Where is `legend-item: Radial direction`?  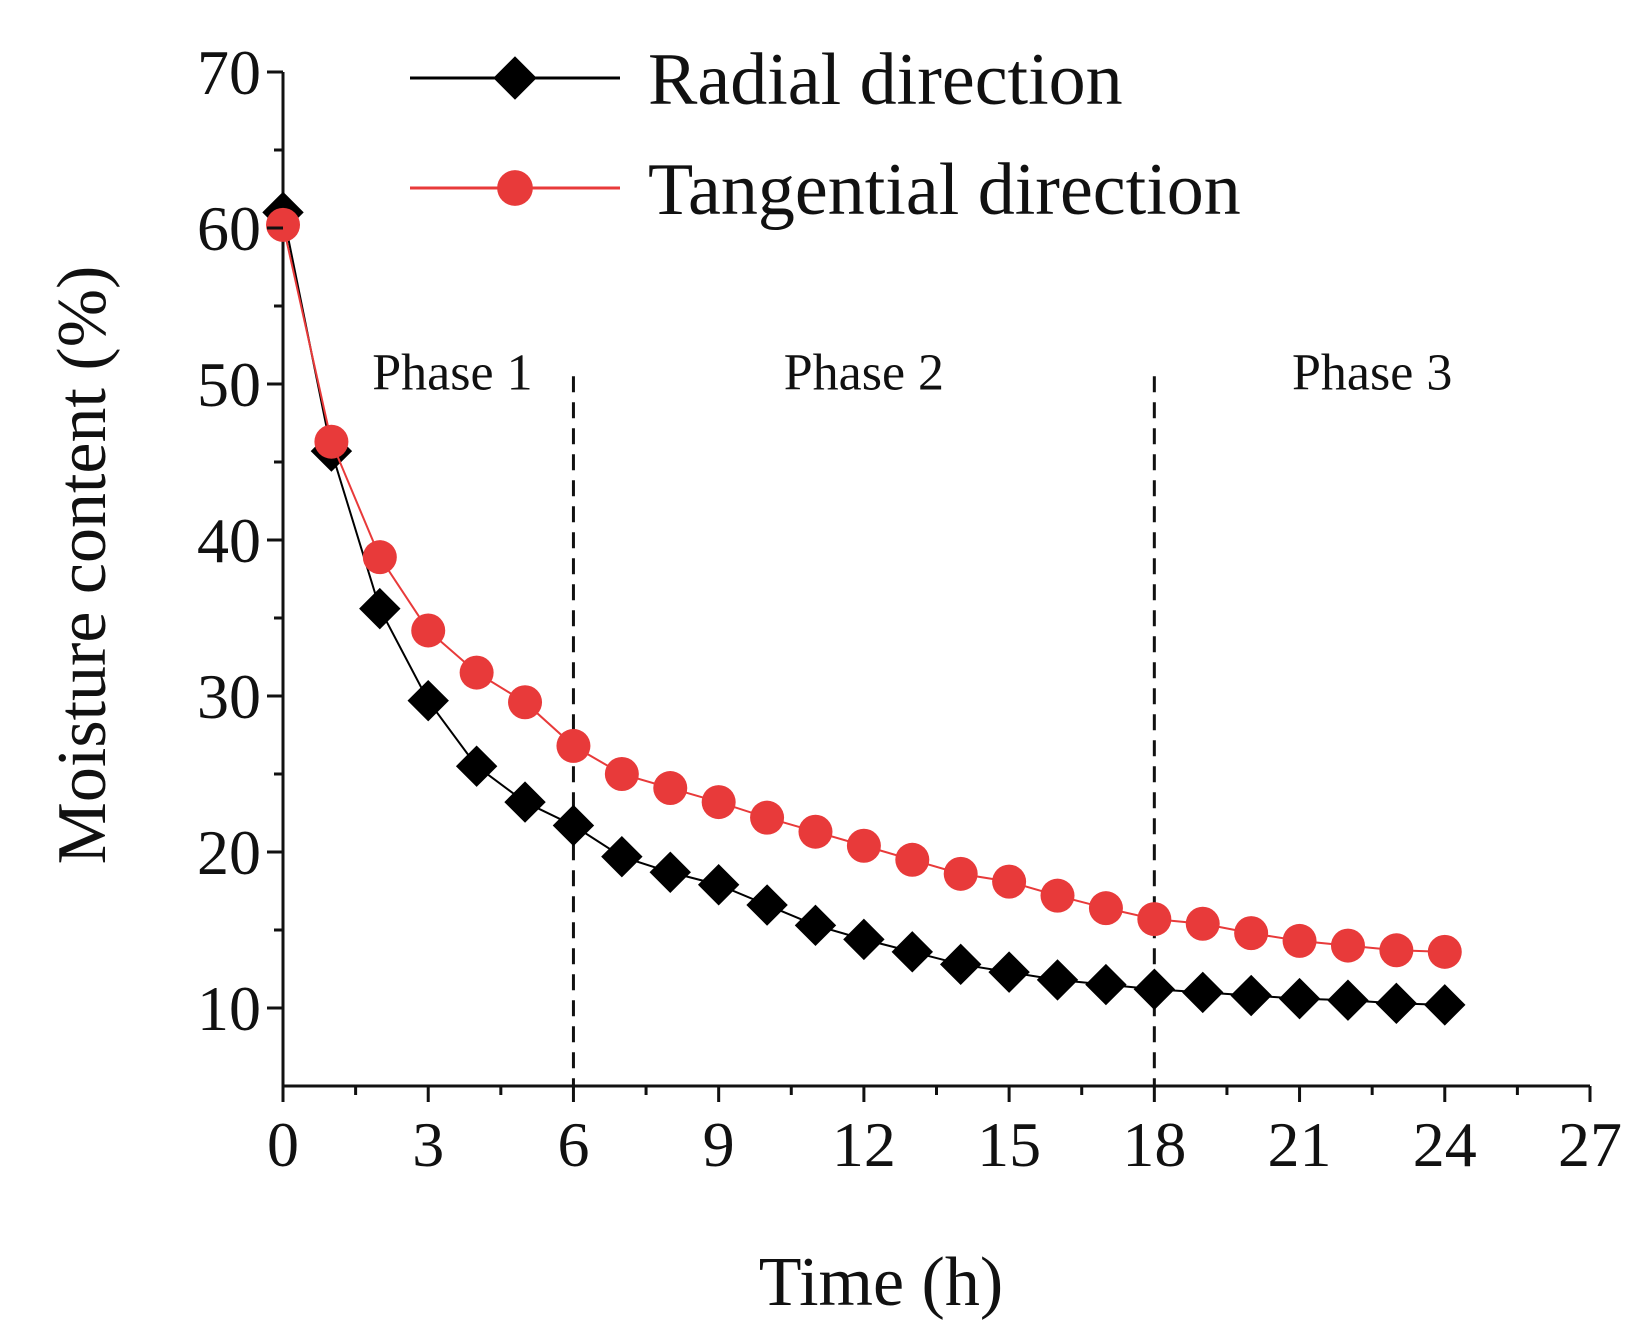 legend-item: Radial direction is located at coordinates (766, 80).